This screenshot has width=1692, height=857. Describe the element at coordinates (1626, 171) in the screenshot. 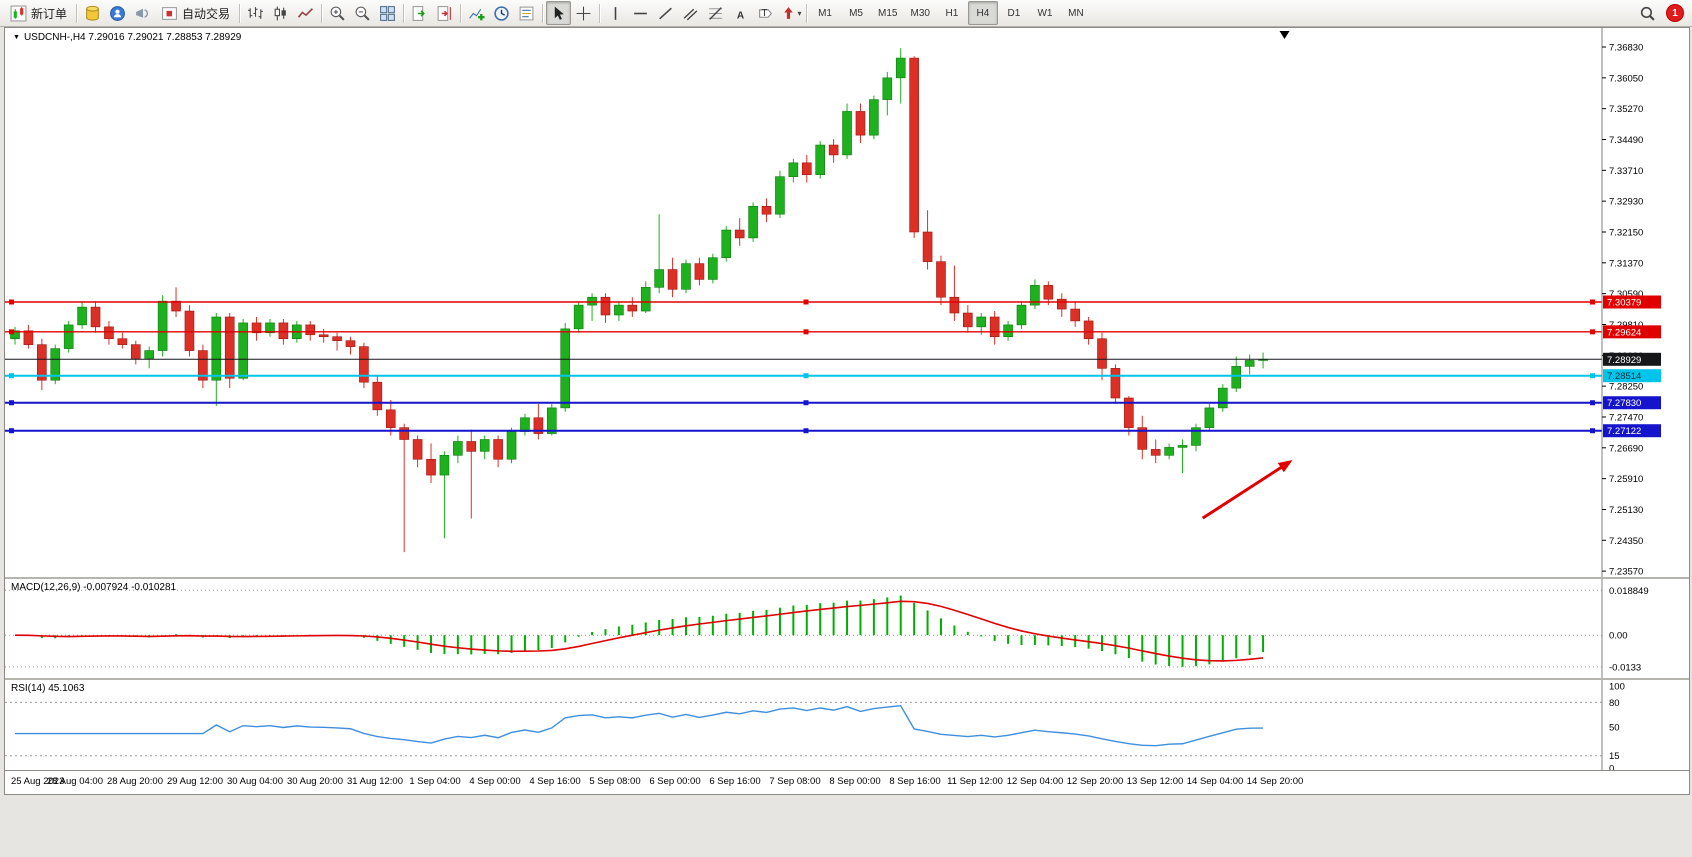

I see `svg-text: 7.33710` at that location.